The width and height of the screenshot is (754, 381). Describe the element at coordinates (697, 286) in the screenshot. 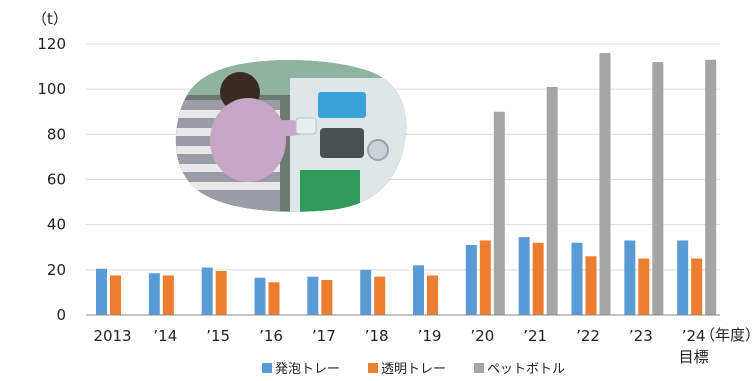

I see `bar-透明トレー-’24` at that location.